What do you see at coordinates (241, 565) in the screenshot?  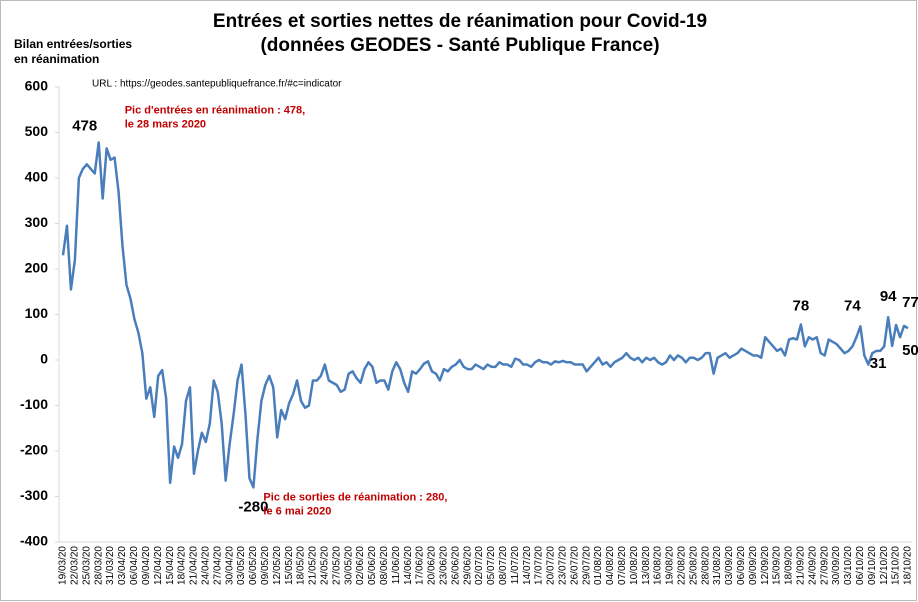 I see `x-tick-label: 03/05/20` at bounding box center [241, 565].